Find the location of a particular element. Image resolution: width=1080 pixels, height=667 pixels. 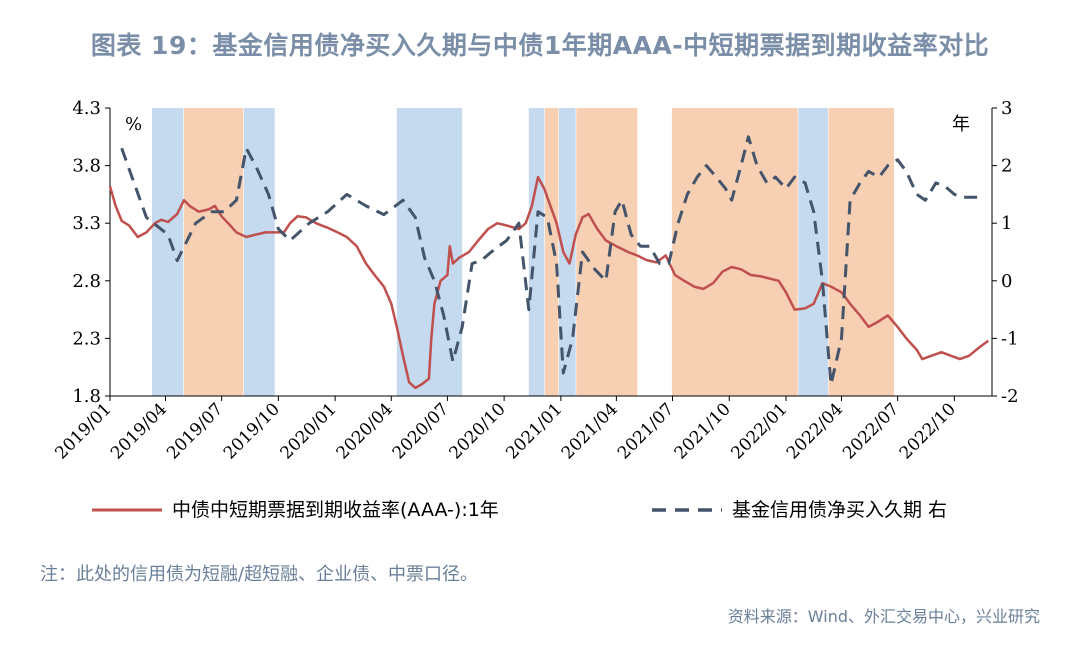

x-axis-tick-label: 2022/10 is located at coordinates (928, 431).